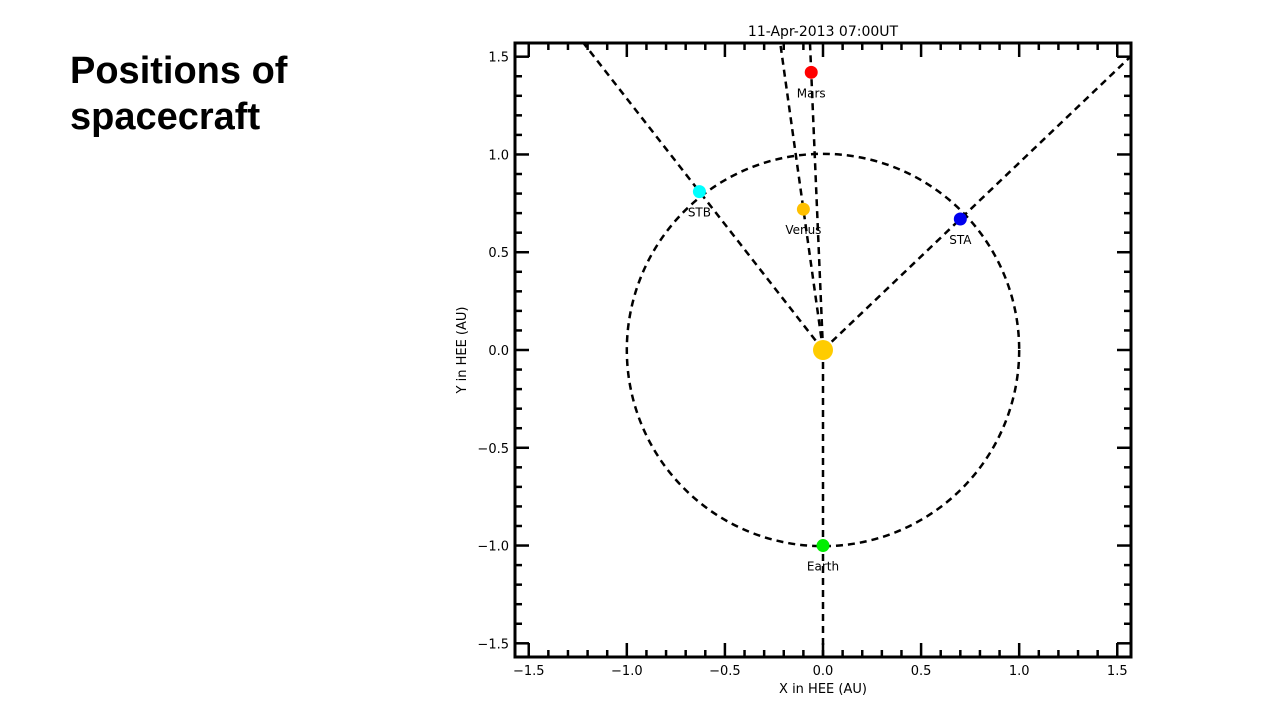 The image size is (1280, 720). What do you see at coordinates (801, 196) in the screenshot?
I see `ray-venus` at bounding box center [801, 196].